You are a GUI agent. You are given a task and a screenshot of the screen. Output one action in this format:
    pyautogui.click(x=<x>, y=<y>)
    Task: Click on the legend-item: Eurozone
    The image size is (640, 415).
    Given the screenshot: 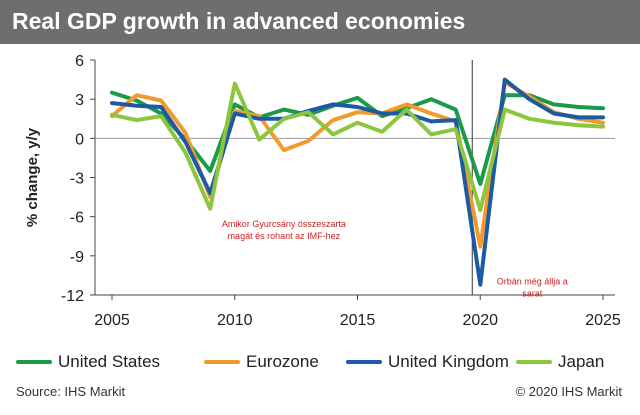 What is the action you would take?
    pyautogui.click(x=261, y=362)
    